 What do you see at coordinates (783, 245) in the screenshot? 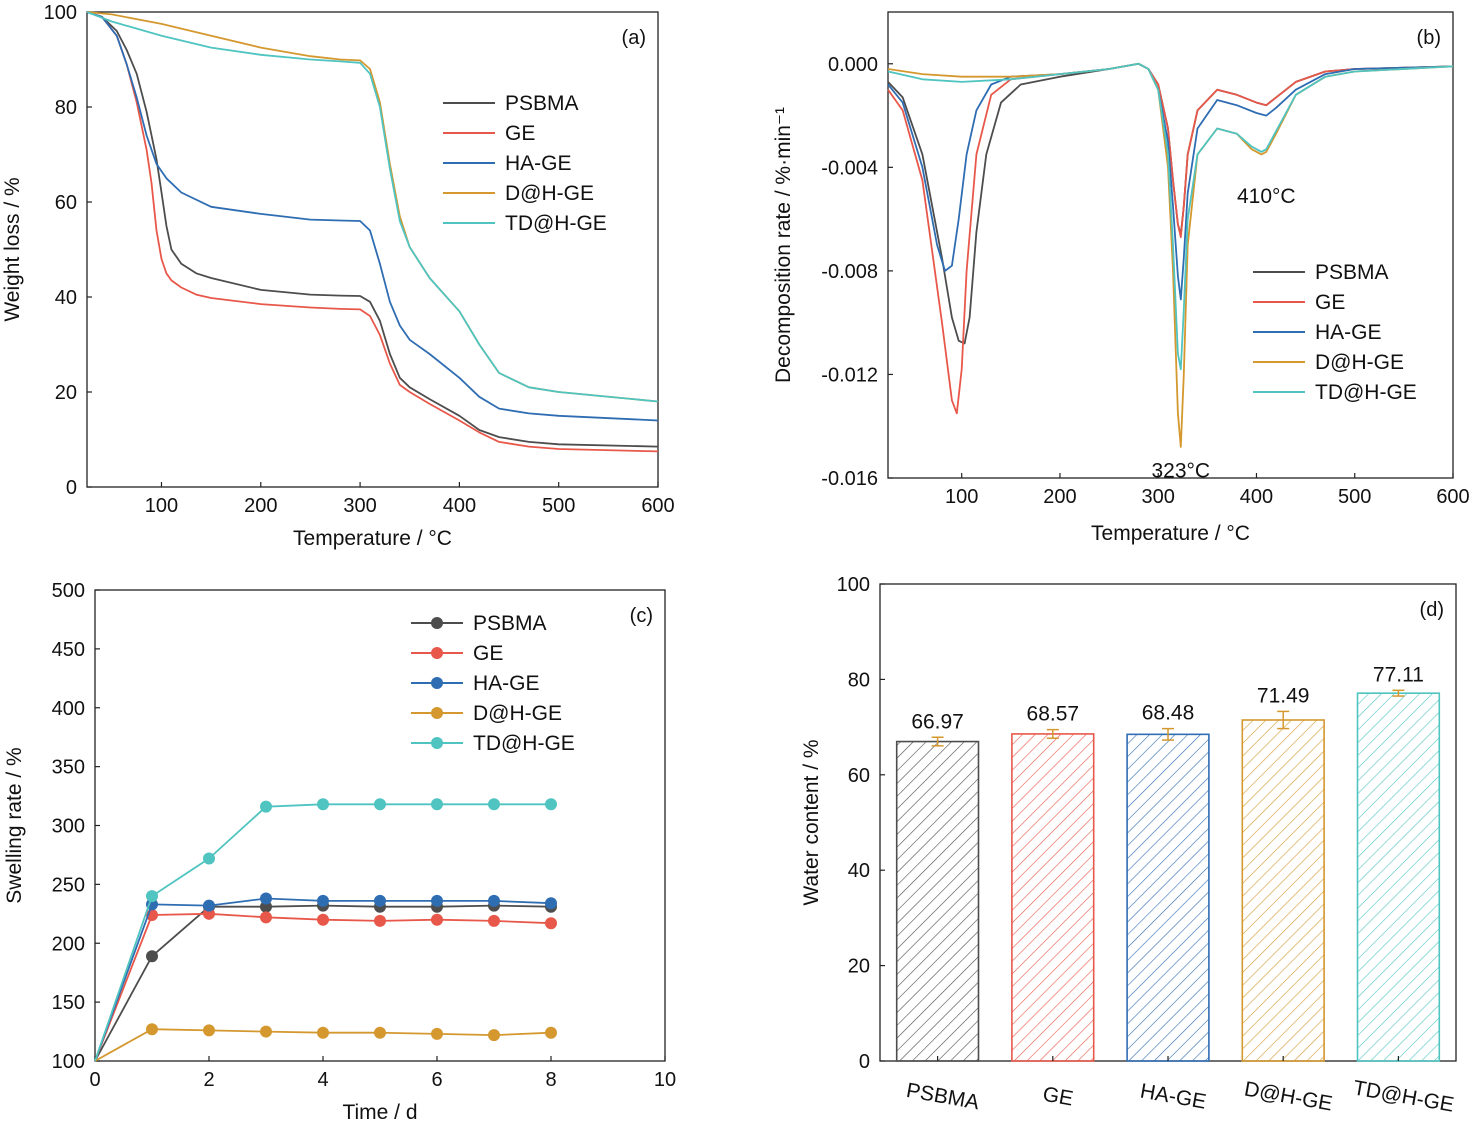
I see `y-axis-label: Decomposition rate / %·min⁻¹` at bounding box center [783, 245].